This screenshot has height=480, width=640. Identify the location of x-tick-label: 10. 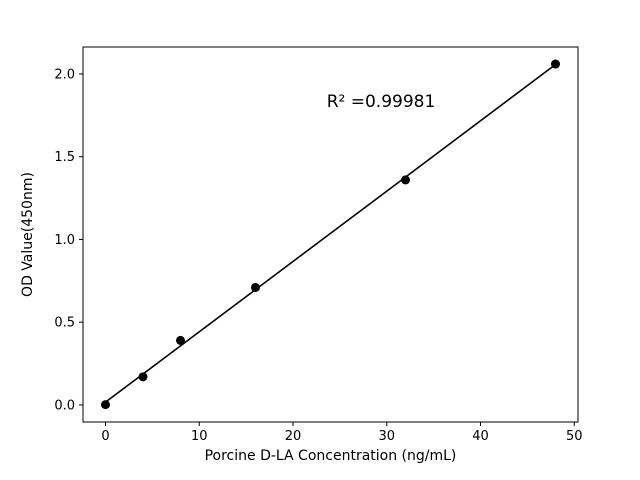
(199, 436).